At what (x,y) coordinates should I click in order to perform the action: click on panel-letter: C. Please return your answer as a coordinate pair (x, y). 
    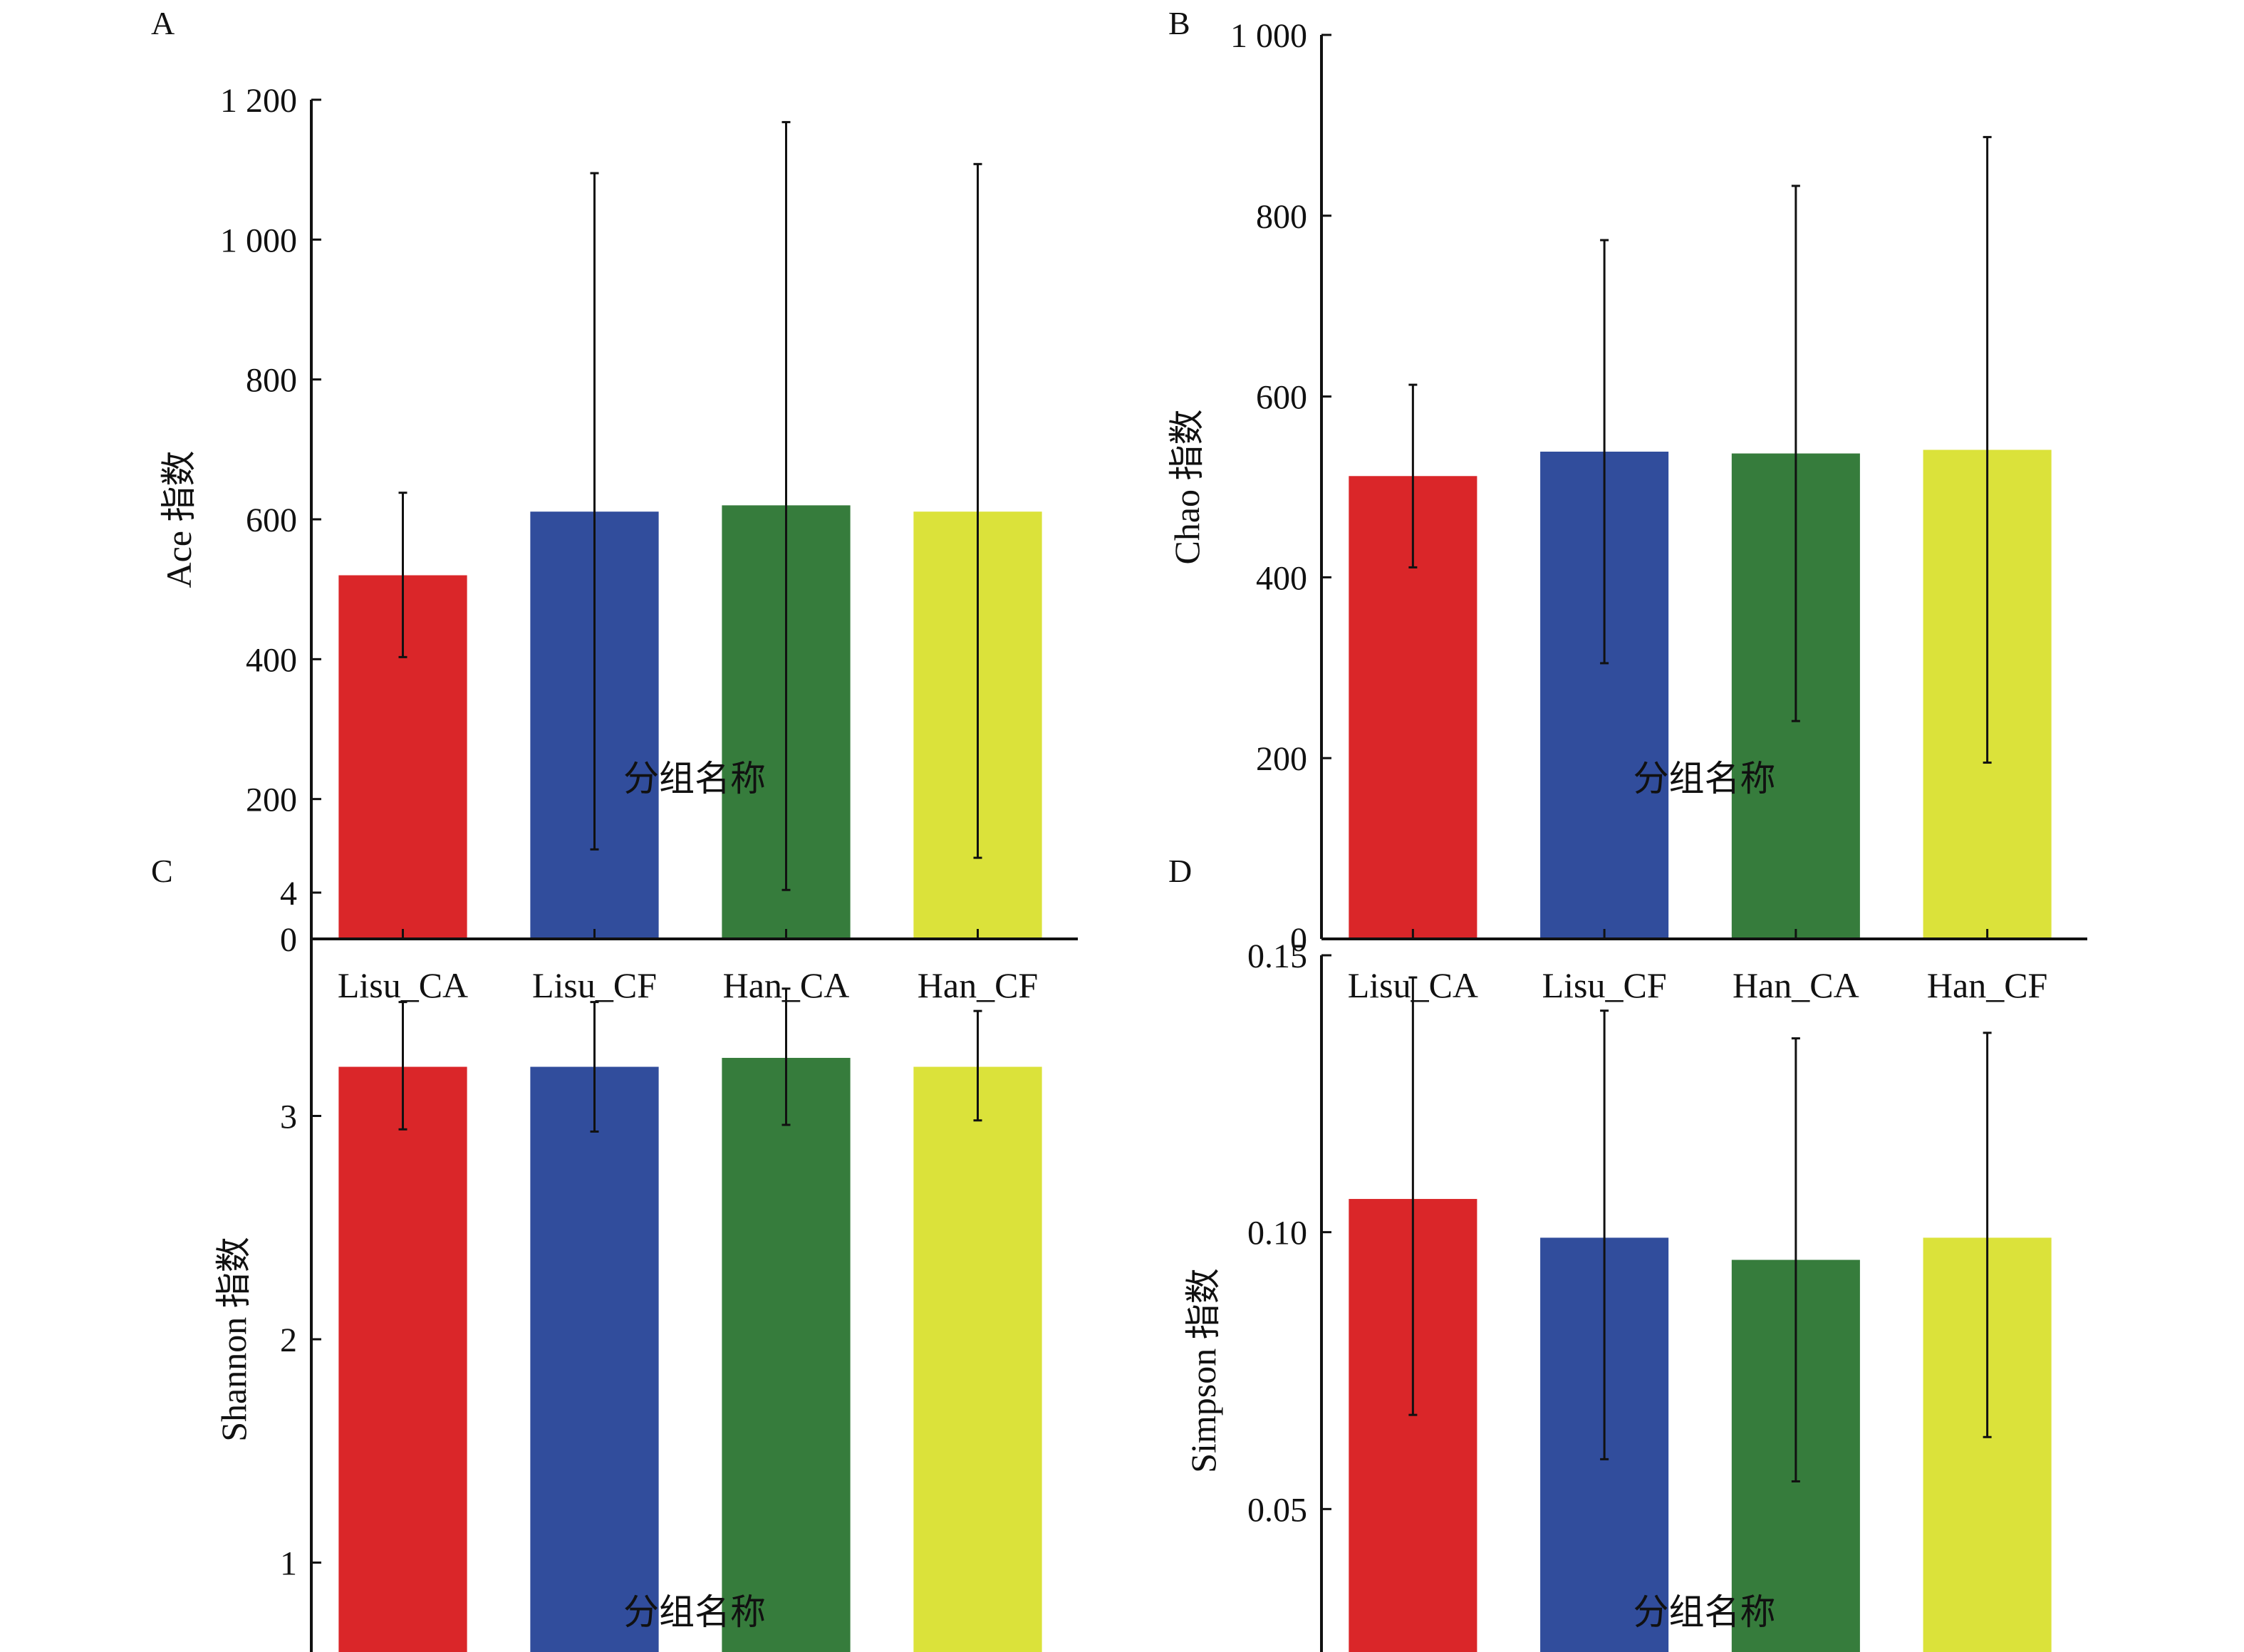
    Looking at the image, I should click on (162, 871).